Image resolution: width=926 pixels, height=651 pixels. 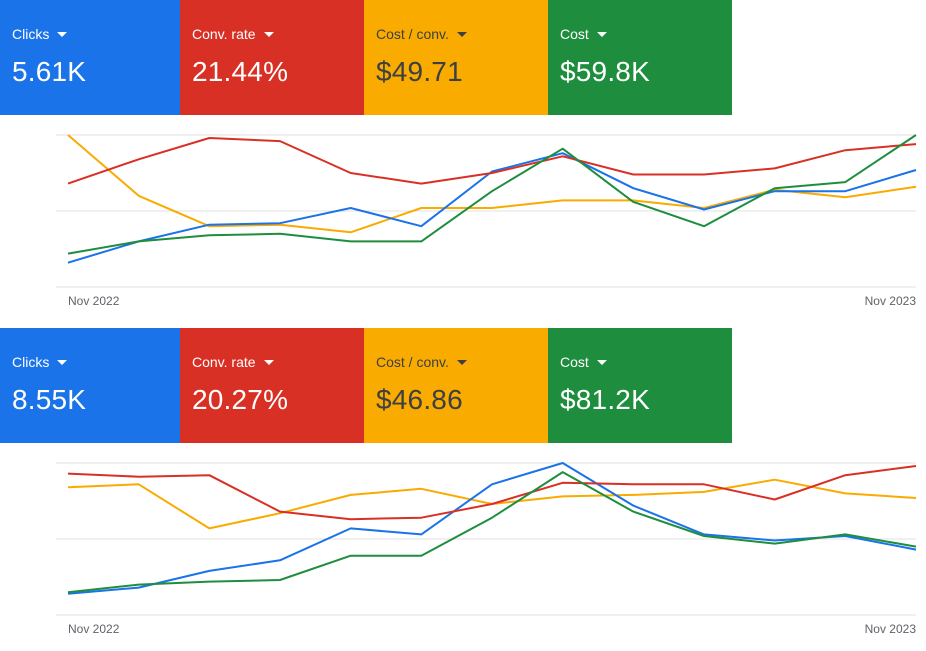 What do you see at coordinates (240, 399) in the screenshot?
I see `metric-value: 20.27%` at bounding box center [240, 399].